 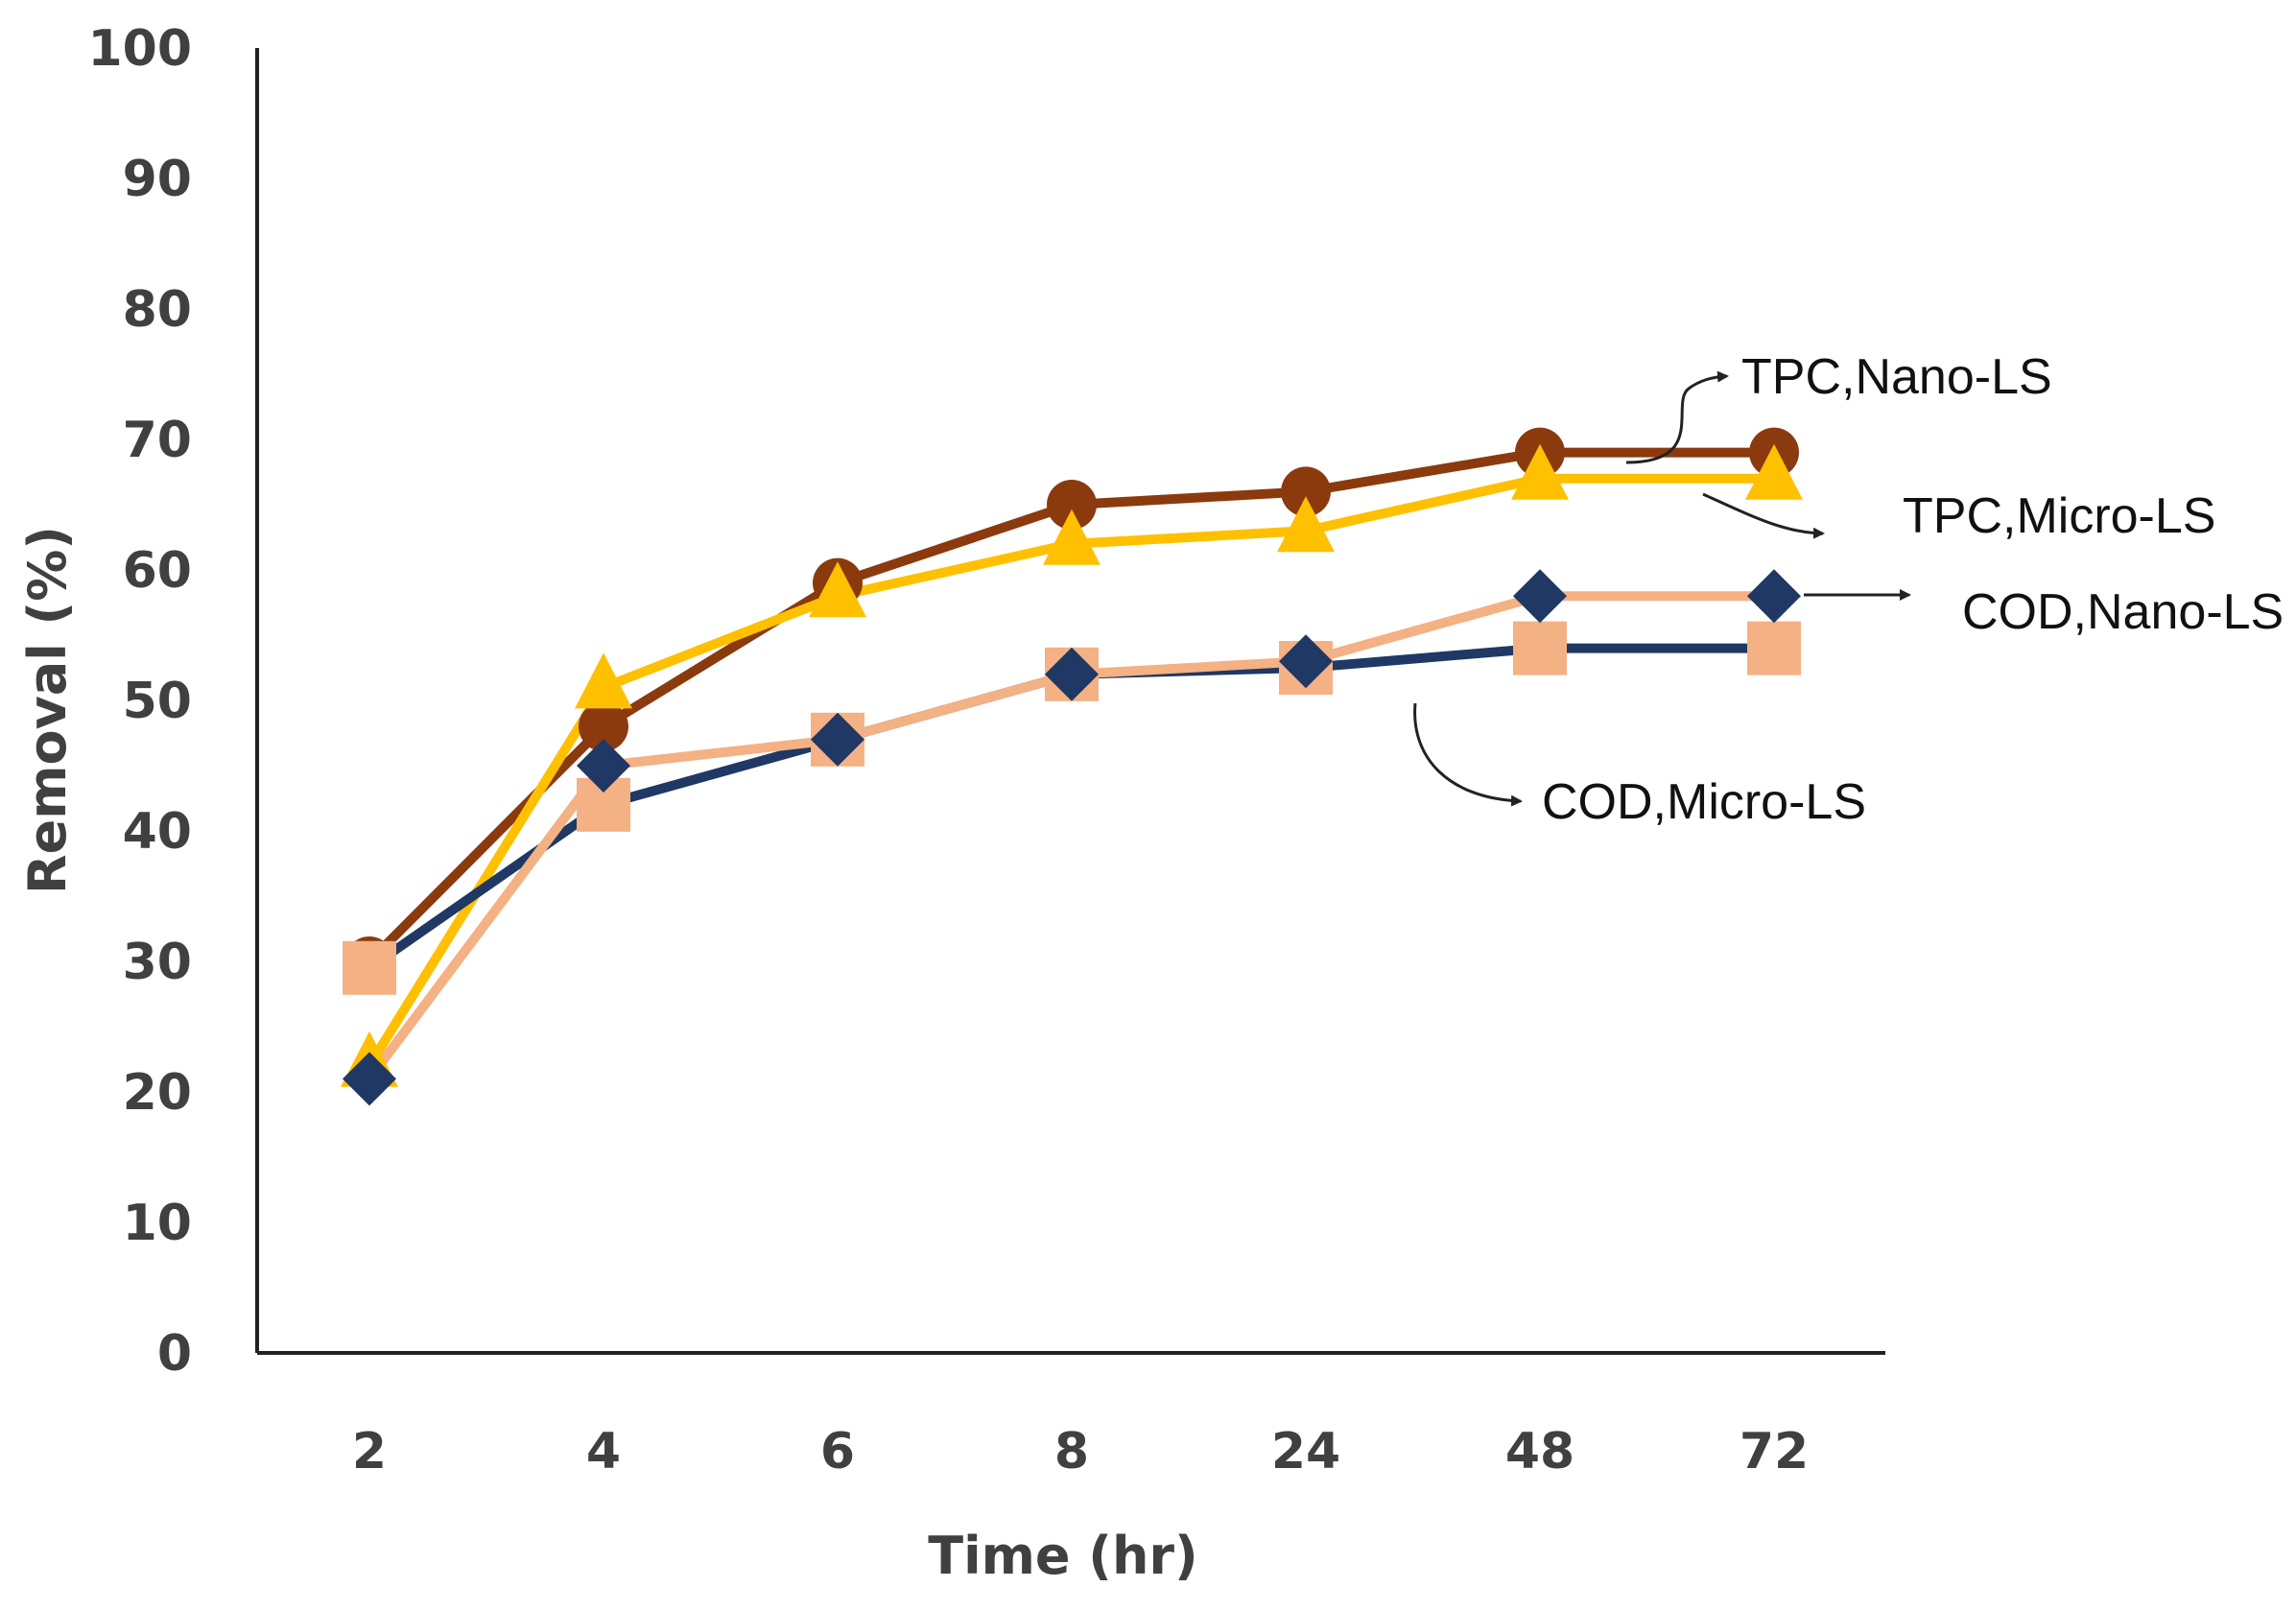 What do you see at coordinates (139, 49) in the screenshot?
I see `y-tick-label: 100` at bounding box center [139, 49].